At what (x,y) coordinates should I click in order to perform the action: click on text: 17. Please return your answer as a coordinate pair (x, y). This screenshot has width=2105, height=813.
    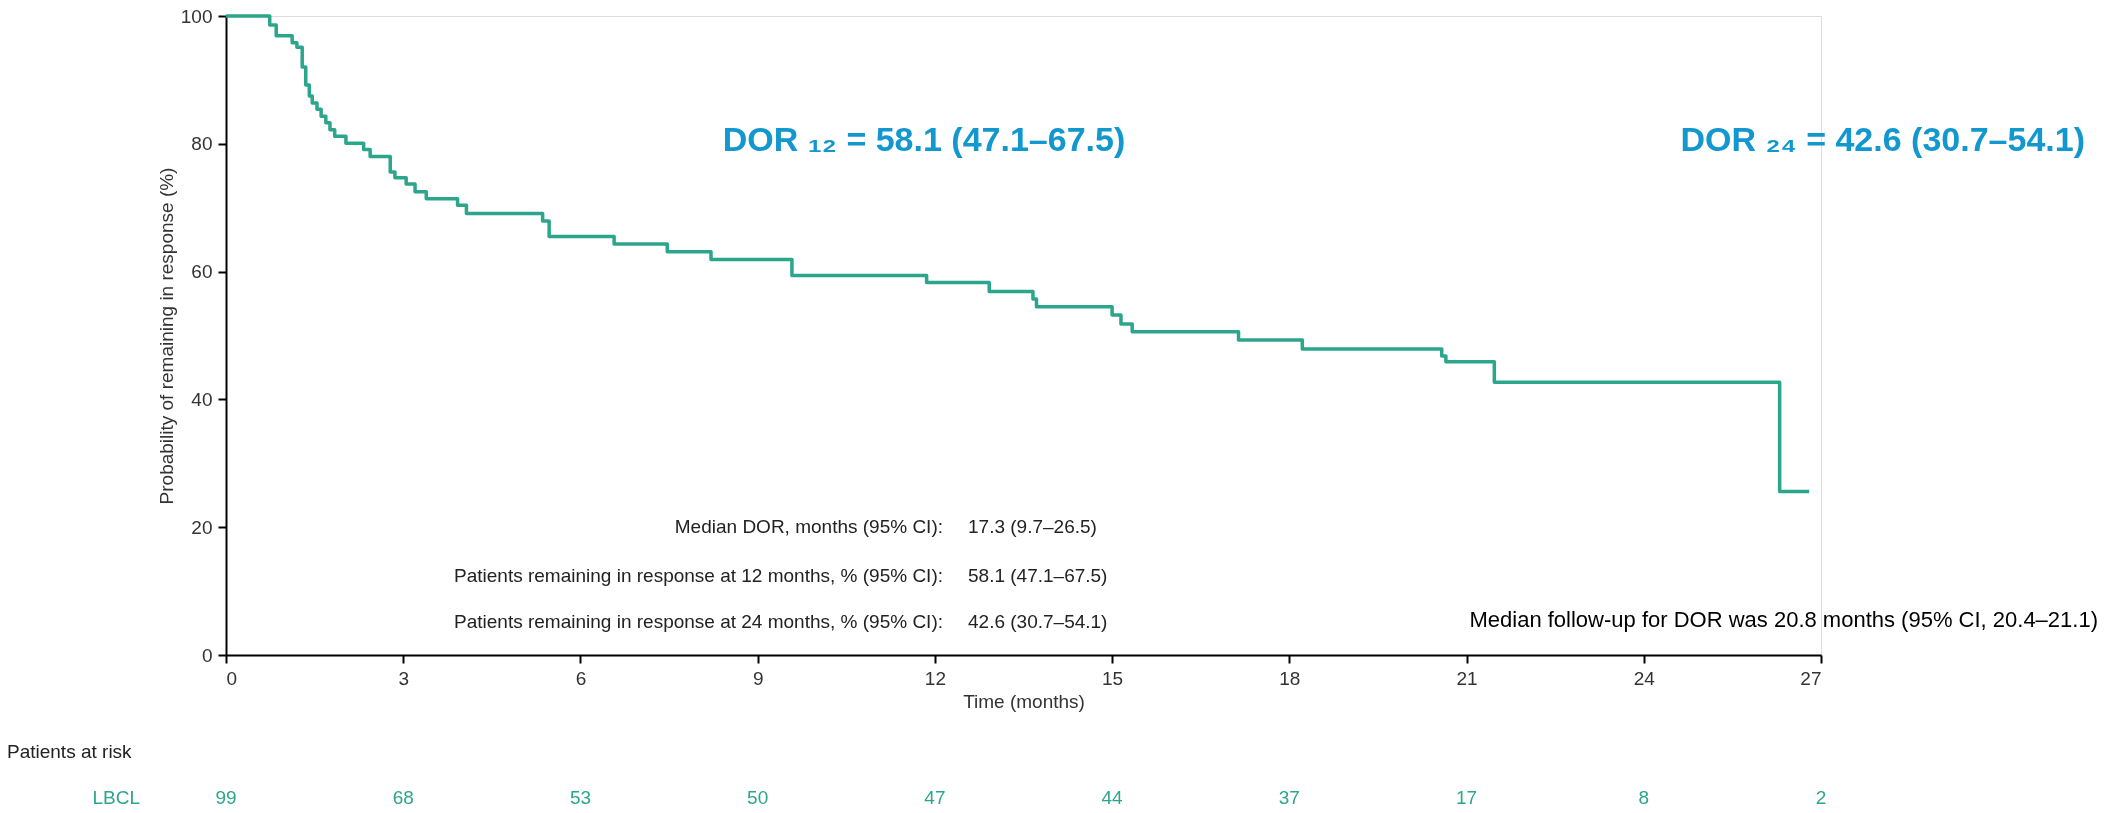
    Looking at the image, I should click on (1466, 797).